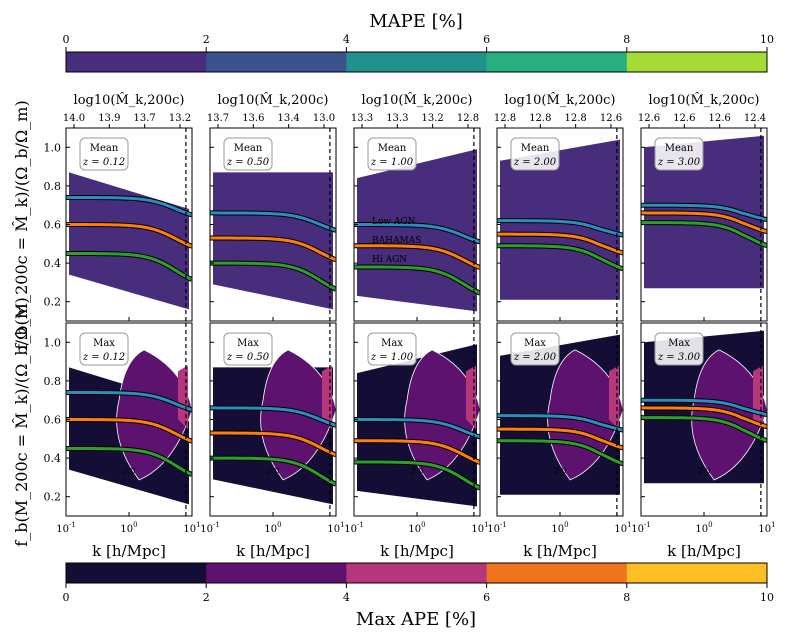  Describe the element at coordinates (206, 39) in the screenshot. I see `top-colorbar-tick-label-1: 2` at that location.